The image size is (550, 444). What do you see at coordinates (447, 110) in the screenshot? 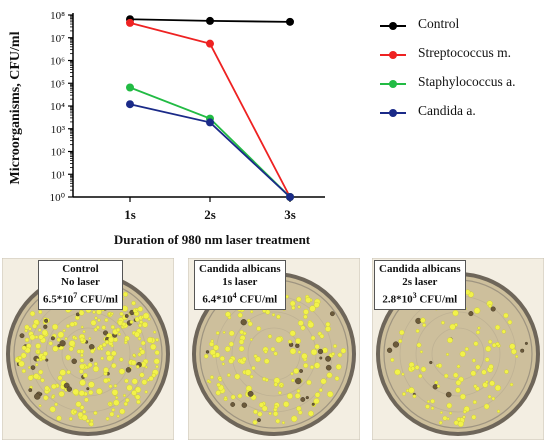
I see `legend-label-candida: Candida a.` at bounding box center [447, 110].